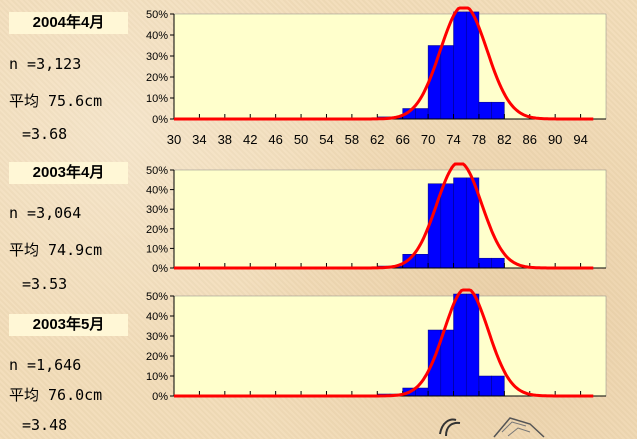 The image size is (637, 439). What do you see at coordinates (157, 191) in the screenshot?
I see `chart-2-y-tick-label: 40%` at bounding box center [157, 191].